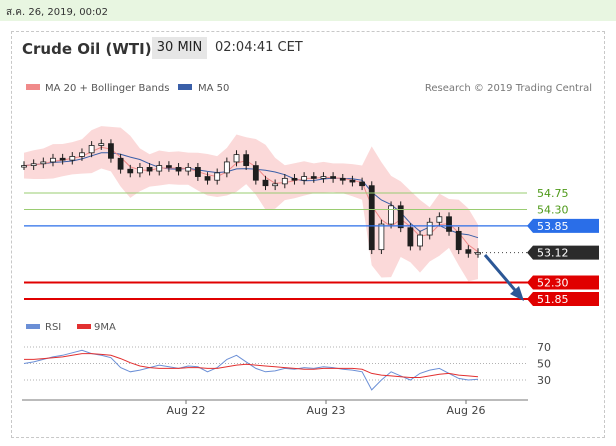  I want to click on rsi-tick-label: 70, so click(544, 347).